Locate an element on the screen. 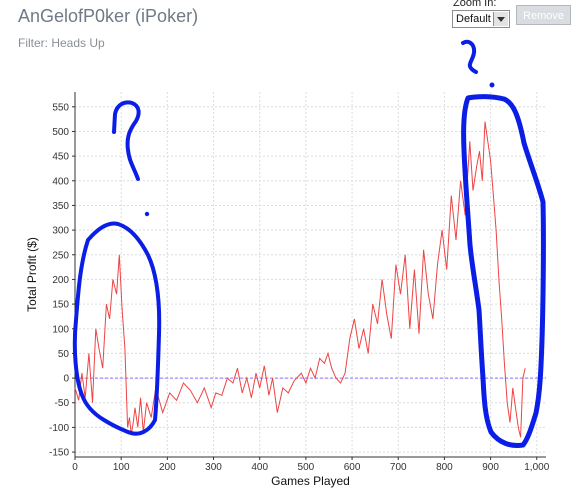 This screenshot has height=498, width=580. remove-button: Remove is located at coordinates (543, 15).